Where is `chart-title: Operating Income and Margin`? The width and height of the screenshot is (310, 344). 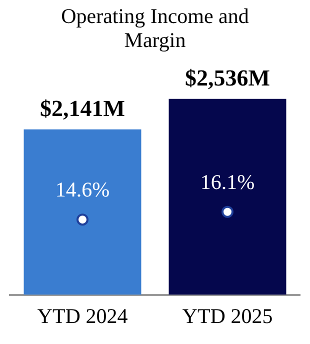
chart-title: Operating Income and Margin is located at coordinates (155, 29).